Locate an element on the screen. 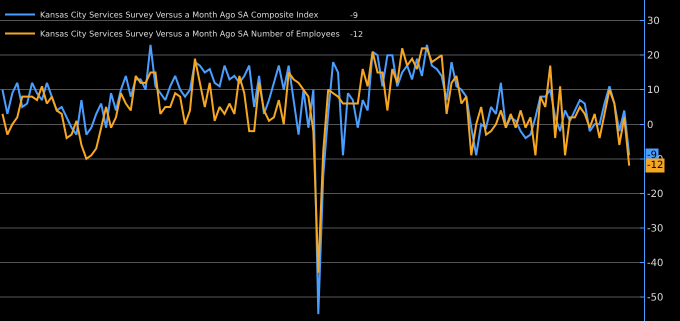 The width and height of the screenshot is (680, 321). y-tick-label: 10 is located at coordinates (653, 90).